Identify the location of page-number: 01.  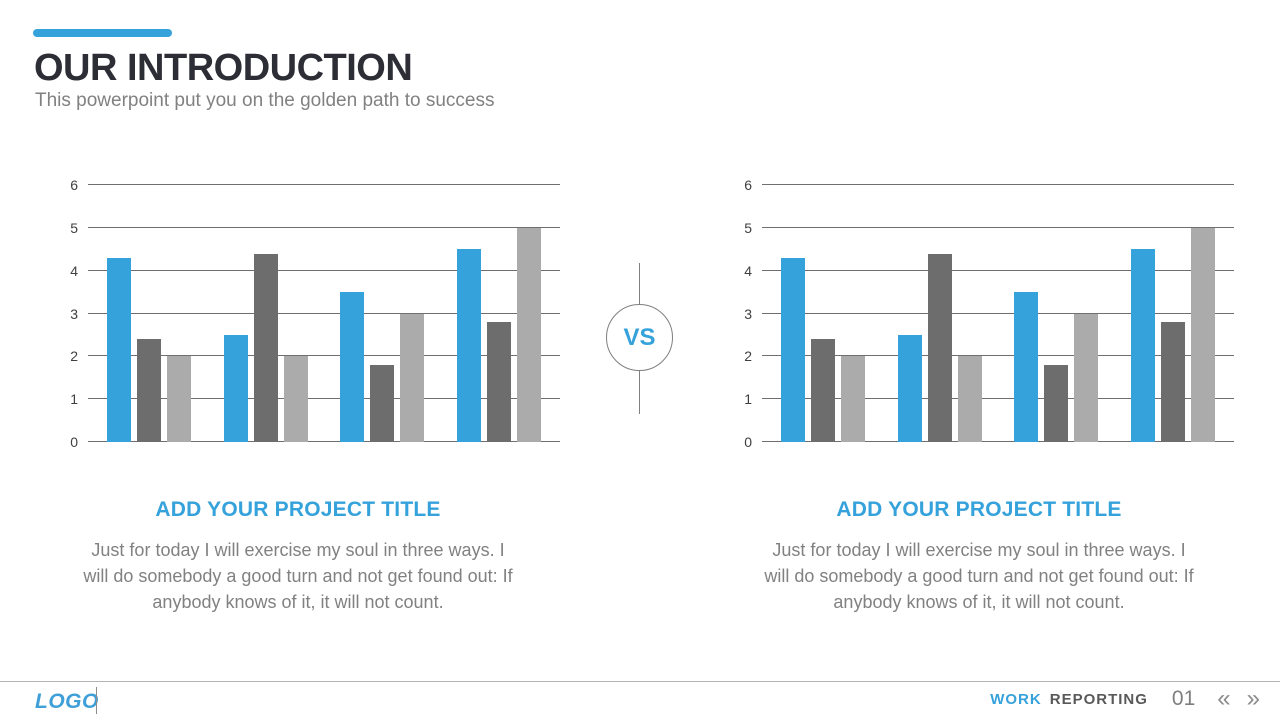
(1183, 698).